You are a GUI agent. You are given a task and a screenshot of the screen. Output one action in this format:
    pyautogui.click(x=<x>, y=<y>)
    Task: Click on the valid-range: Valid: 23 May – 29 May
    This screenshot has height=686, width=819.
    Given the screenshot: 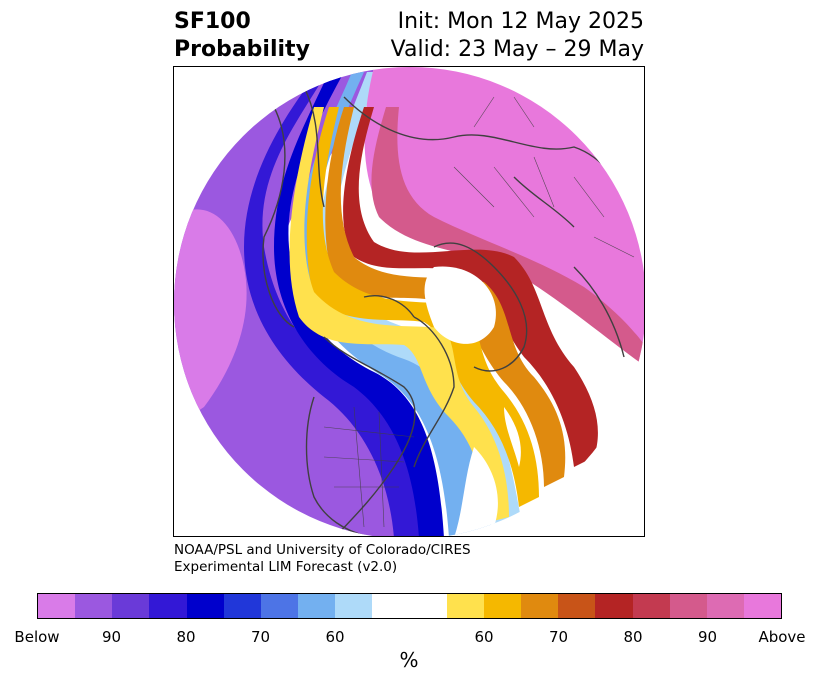 What is the action you would take?
    pyautogui.click(x=517, y=49)
    